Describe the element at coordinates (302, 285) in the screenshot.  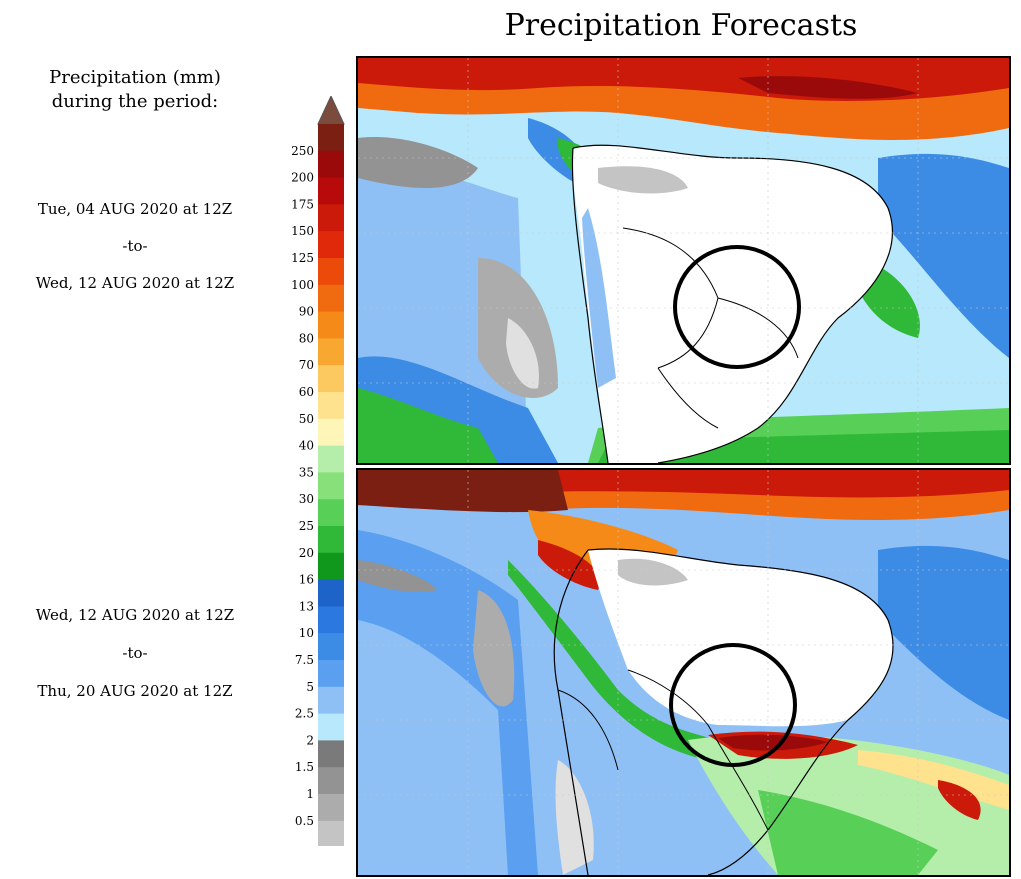
I see `colorbar-tick-label: 100` at that location.